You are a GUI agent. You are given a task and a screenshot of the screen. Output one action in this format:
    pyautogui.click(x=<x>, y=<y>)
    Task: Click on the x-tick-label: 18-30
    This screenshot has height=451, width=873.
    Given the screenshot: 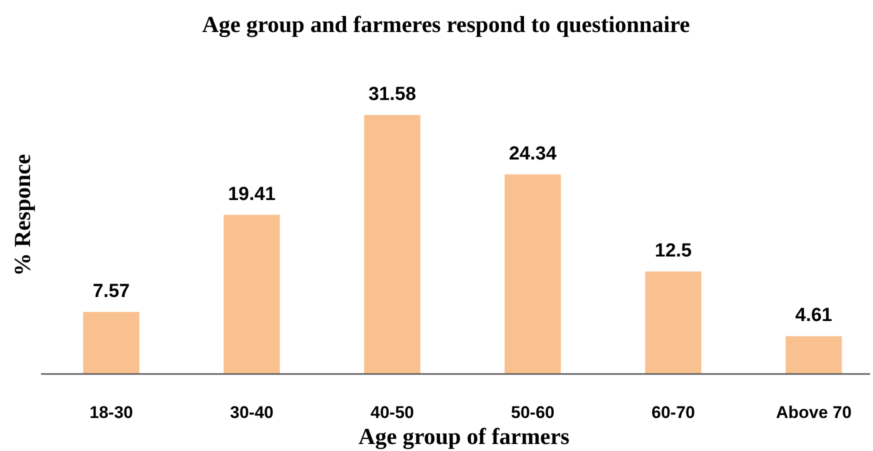 What is the action you would take?
    pyautogui.click(x=111, y=412)
    